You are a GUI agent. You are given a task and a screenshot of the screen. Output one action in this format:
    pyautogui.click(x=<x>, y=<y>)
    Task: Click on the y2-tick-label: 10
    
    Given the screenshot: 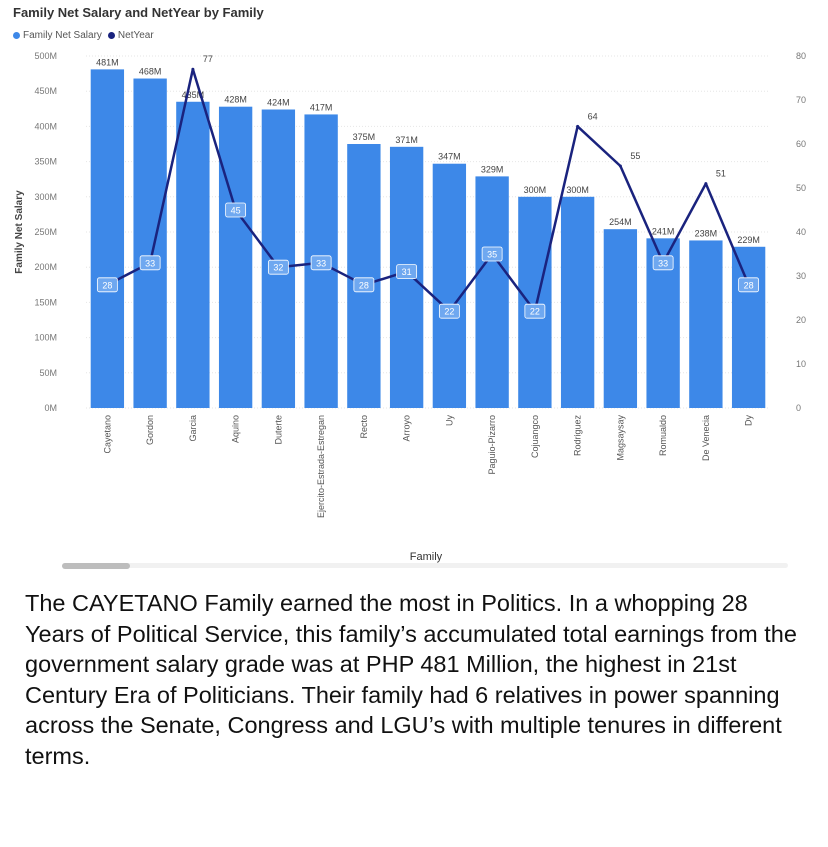 What is the action you would take?
    pyautogui.click(x=801, y=364)
    